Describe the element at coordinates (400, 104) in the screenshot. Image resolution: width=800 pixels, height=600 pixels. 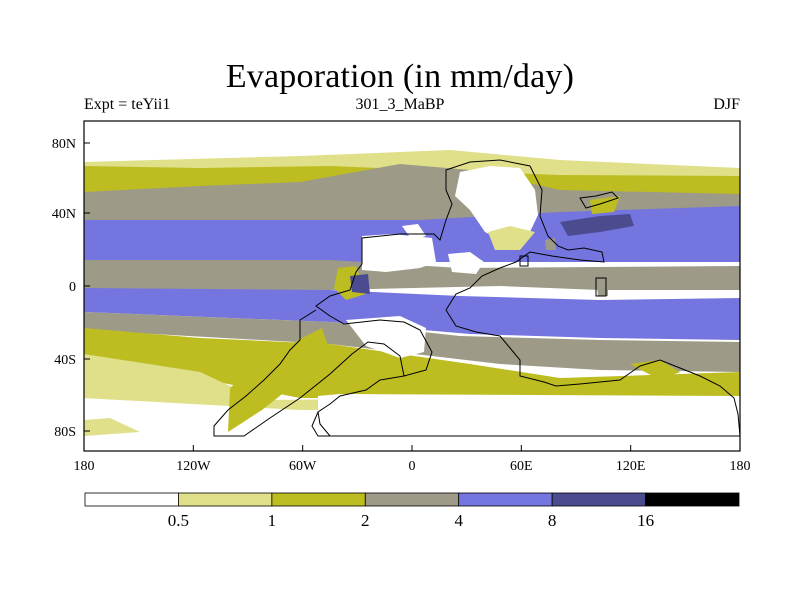
I see `time-label: 301_3_MaBP` at that location.